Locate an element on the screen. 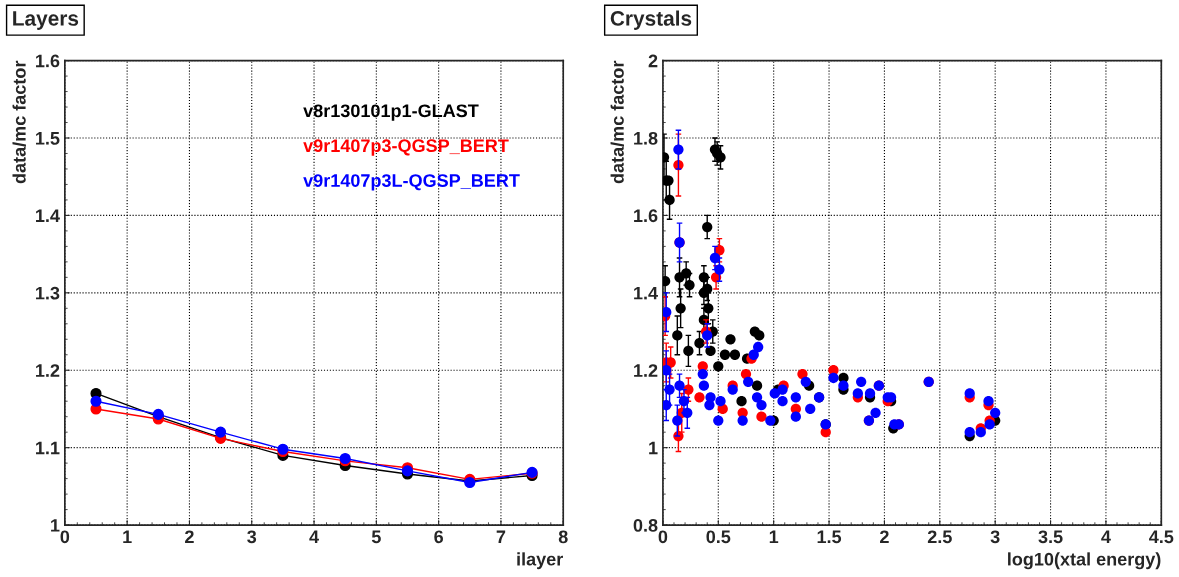 This screenshot has width=1179, height=577. x-tick-label: 1.5 is located at coordinates (829, 537).